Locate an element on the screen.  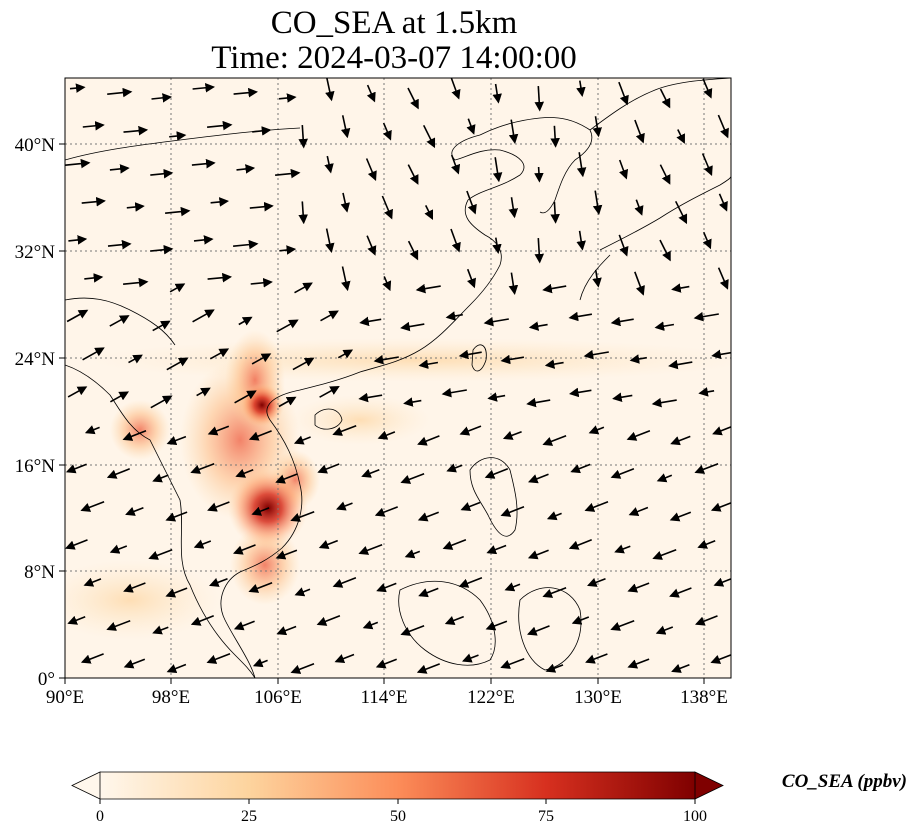
colorbar-tick-label: 25 is located at coordinates (249, 816).